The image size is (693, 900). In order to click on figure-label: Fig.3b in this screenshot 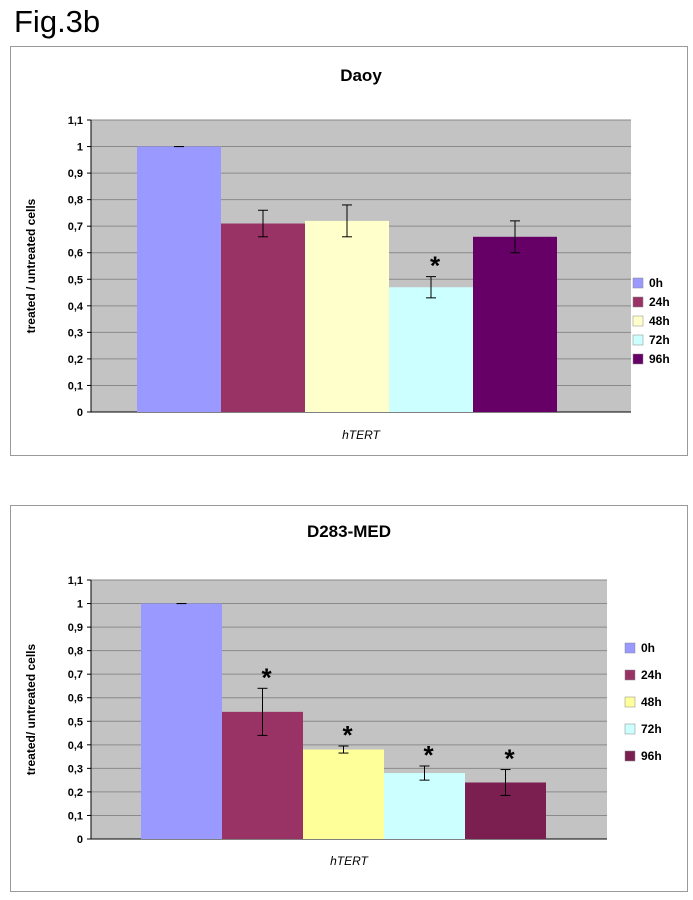, I will do `click(57, 21)`.